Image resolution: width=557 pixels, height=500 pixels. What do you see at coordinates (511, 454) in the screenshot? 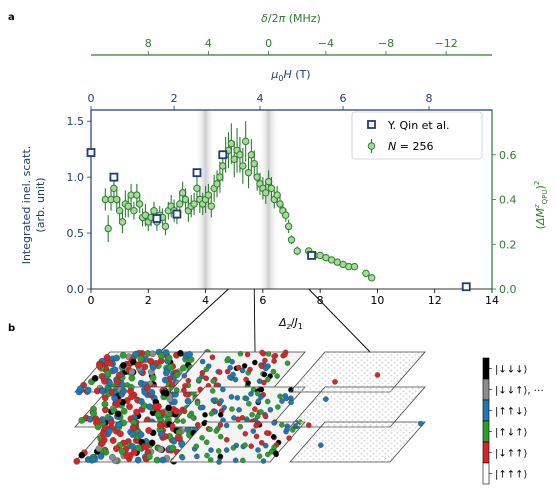
I see `state-label-4: |↓↑↑⟩` at bounding box center [511, 454].